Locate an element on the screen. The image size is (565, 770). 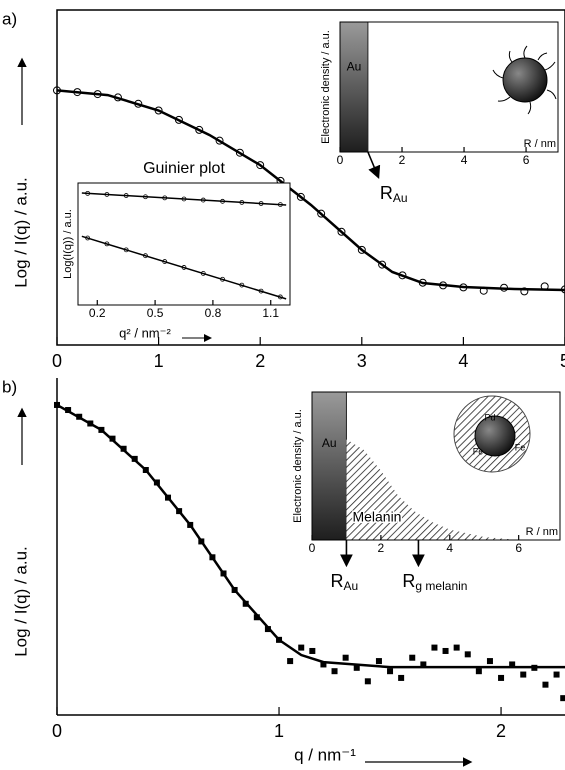
core-shell-icon is located at coordinates (492, 434).